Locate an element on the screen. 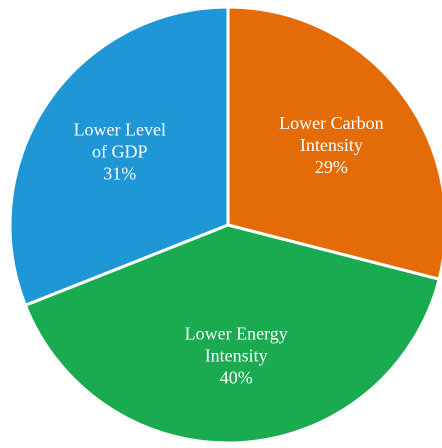 The width and height of the screenshot is (442, 448). slice-name-line-lower-carbon-intensity: Intensity is located at coordinates (331, 145).